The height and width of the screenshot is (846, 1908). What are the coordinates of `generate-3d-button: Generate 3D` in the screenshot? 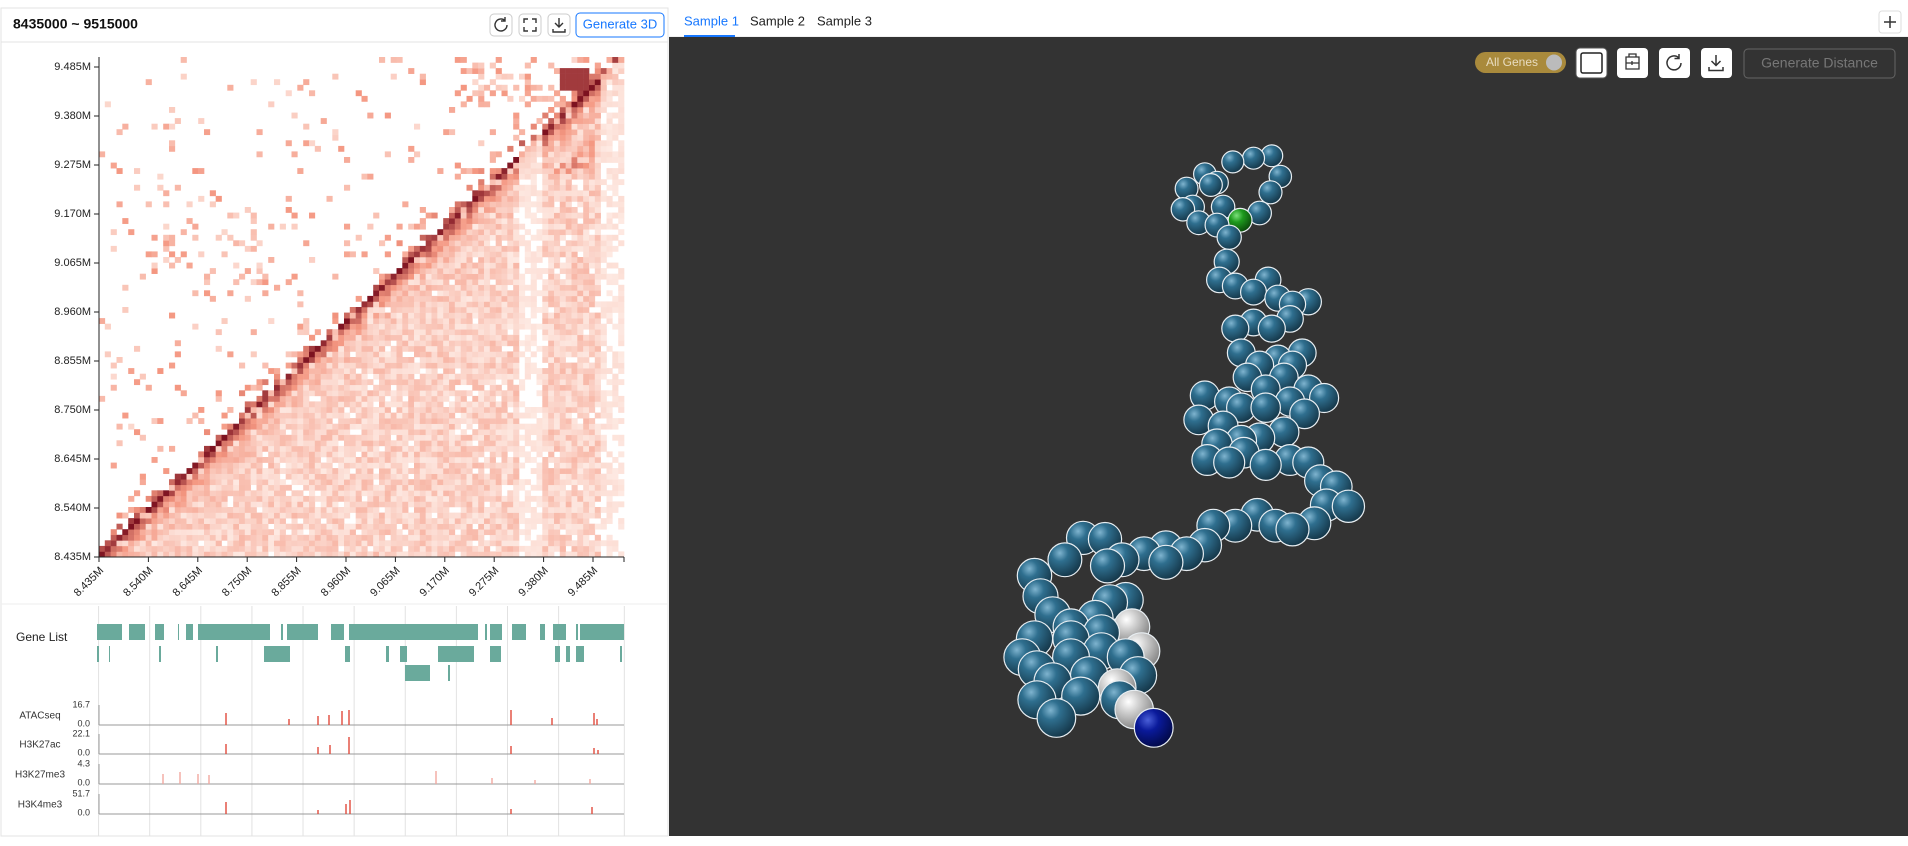 It's located at (620, 25).